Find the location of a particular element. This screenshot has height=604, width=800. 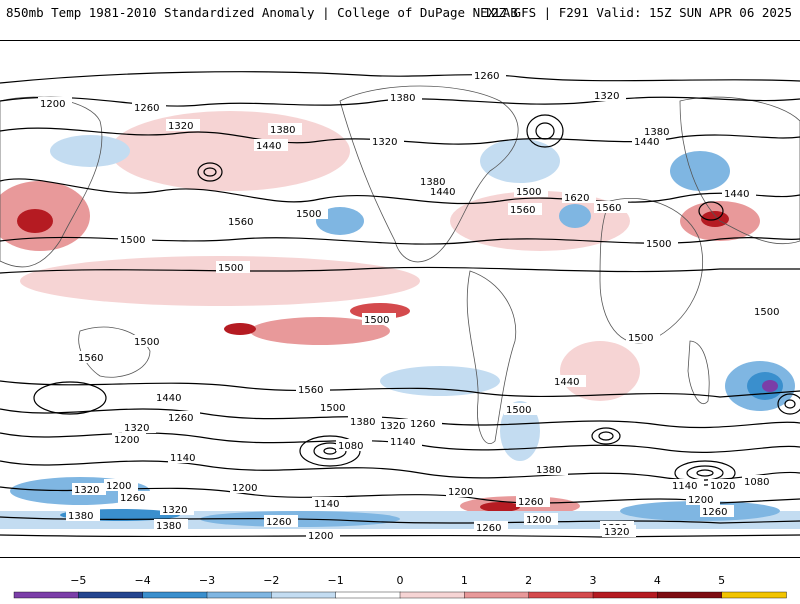

colorbar-tick-label: 2 is located at coordinates (528, 580).